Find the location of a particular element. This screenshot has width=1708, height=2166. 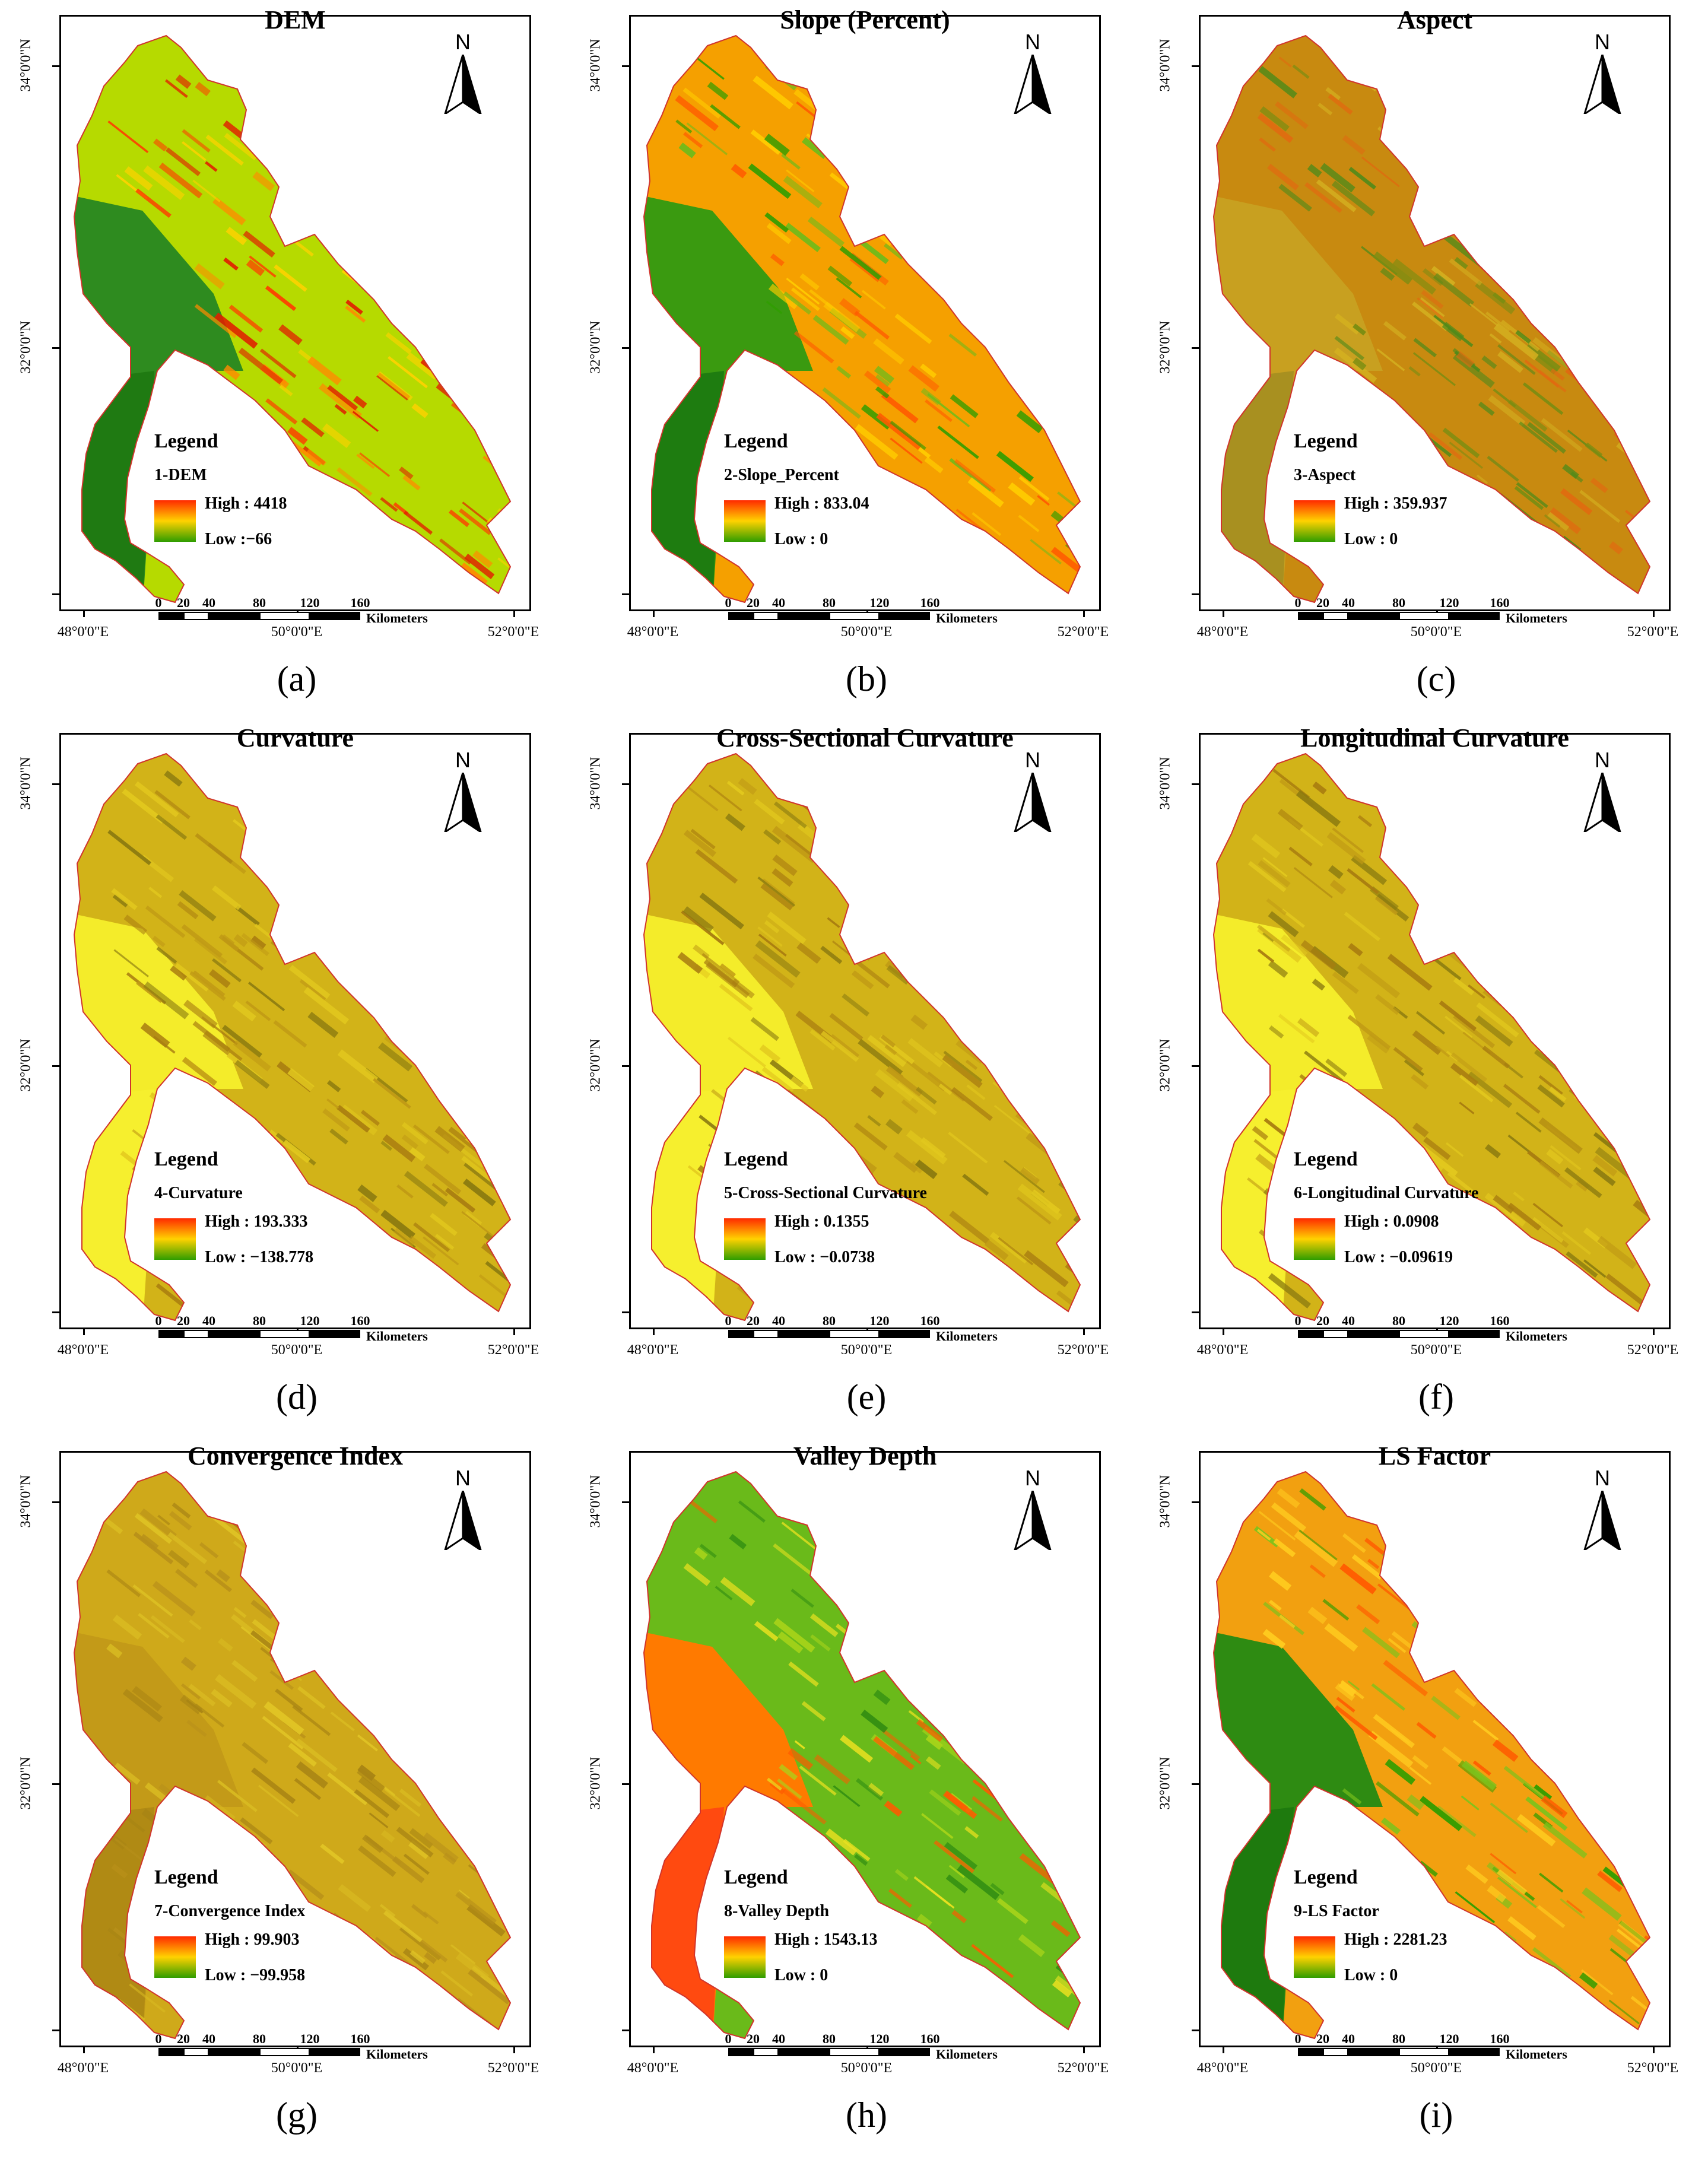

legend-low-value: Low : −0.09619 is located at coordinates (1398, 1257).